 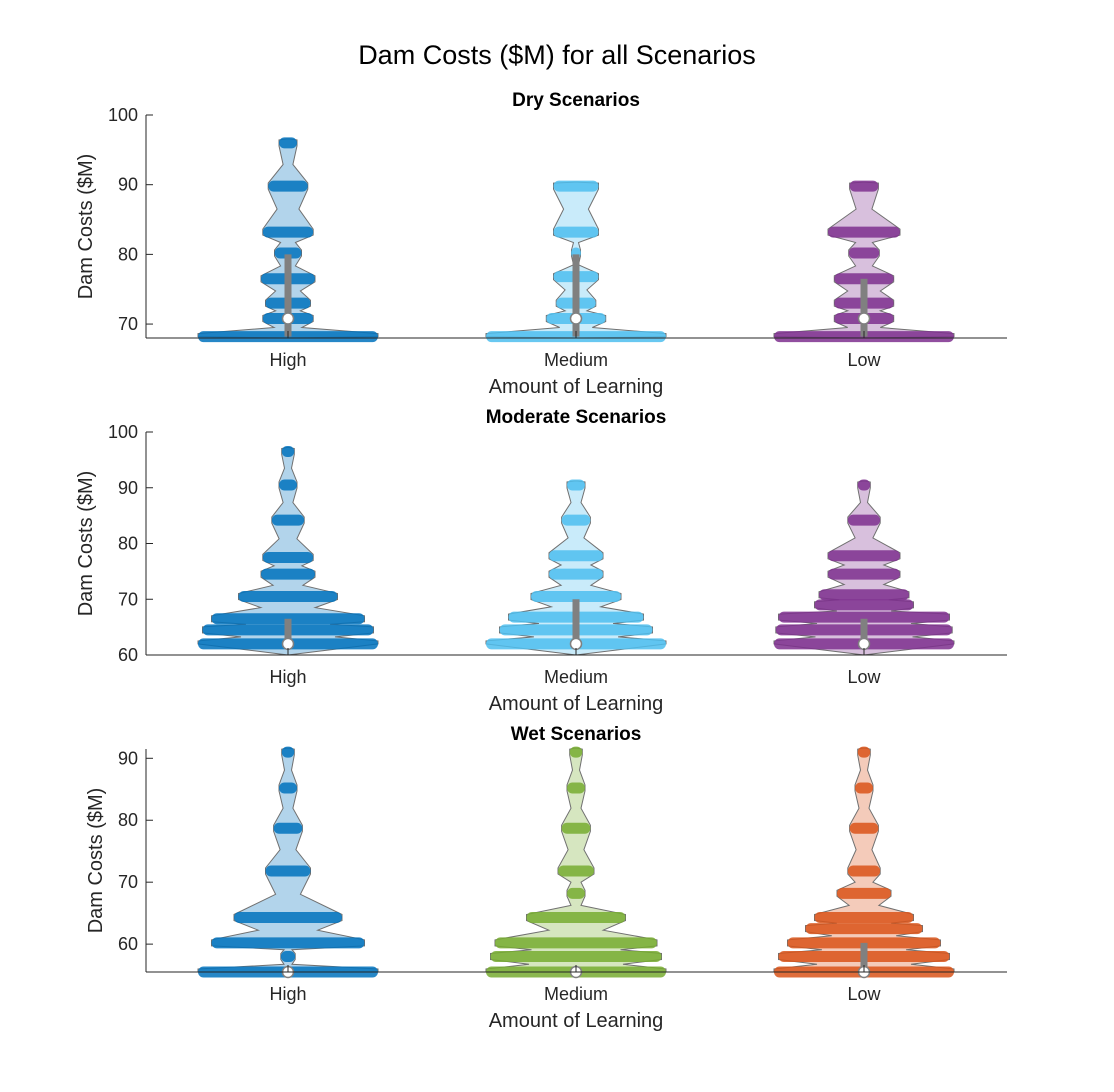 What do you see at coordinates (576, 100) in the screenshot?
I see `panel-title: Dry Scenarios` at bounding box center [576, 100].